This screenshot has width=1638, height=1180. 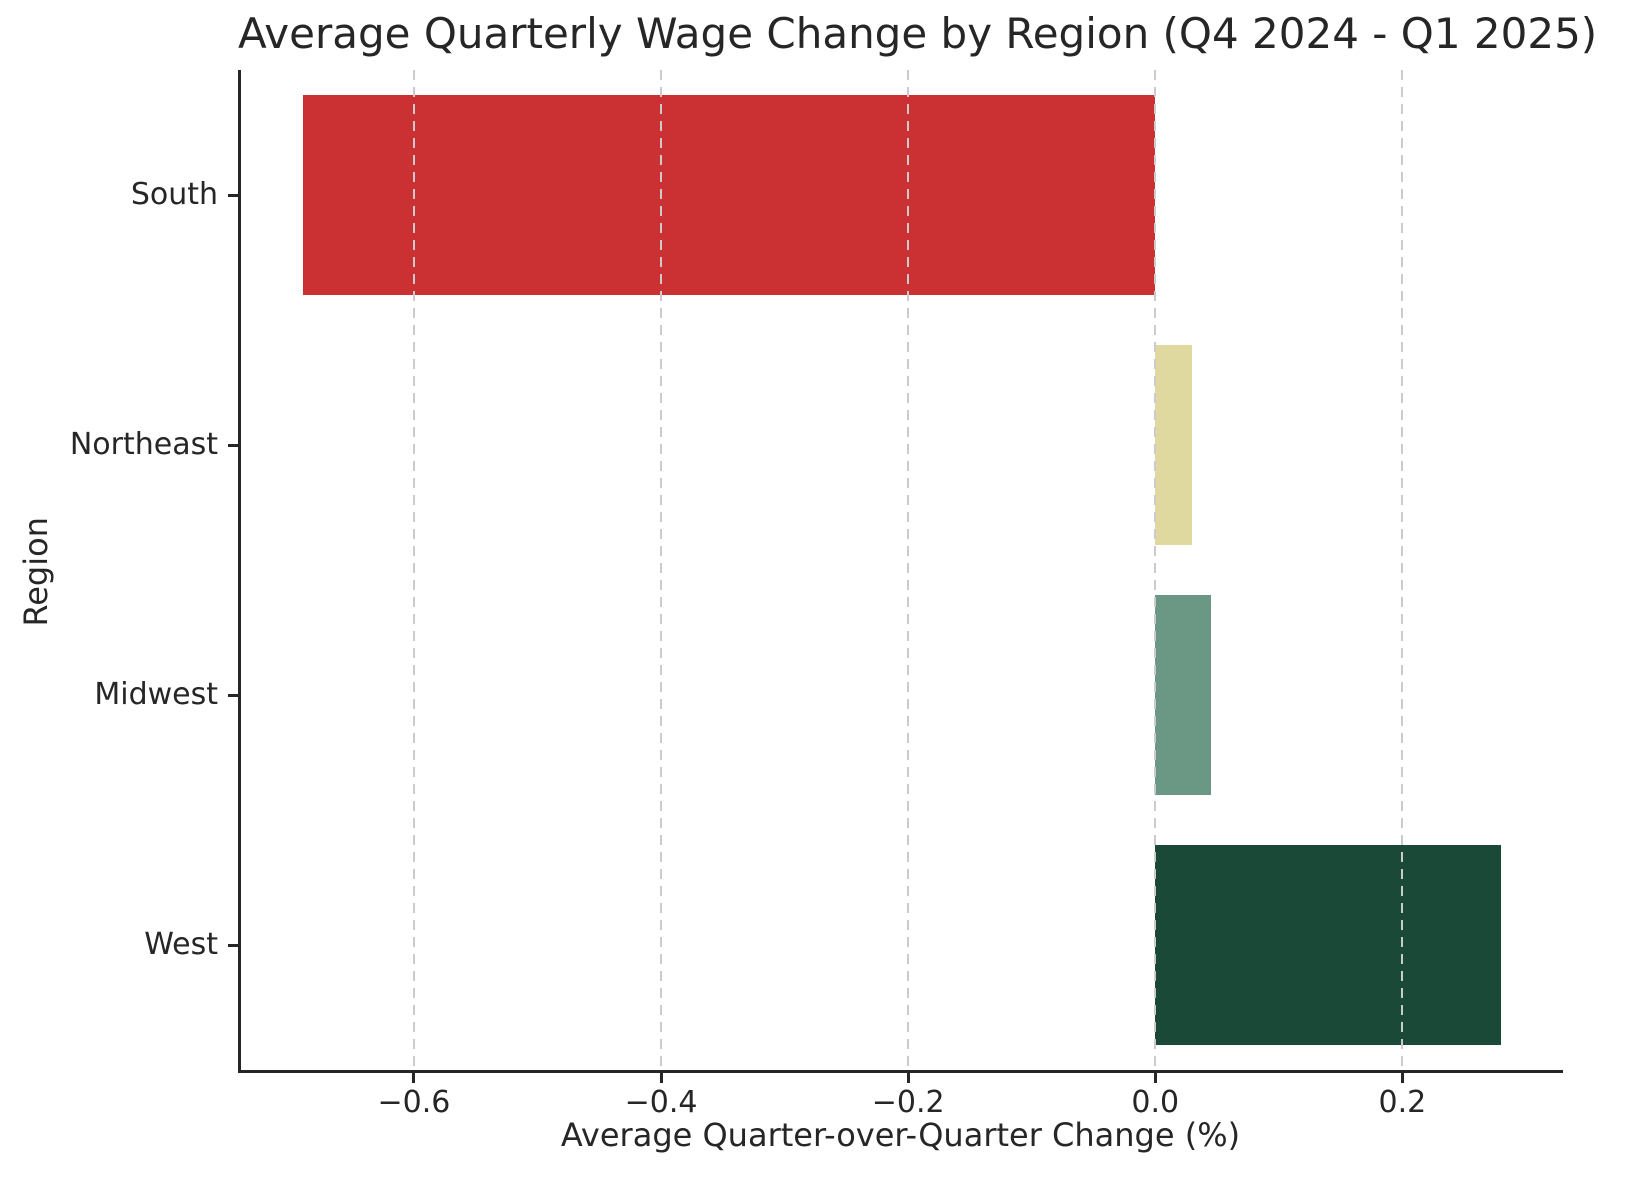 I want to click on y-tick-label: West, so click(x=181, y=944).